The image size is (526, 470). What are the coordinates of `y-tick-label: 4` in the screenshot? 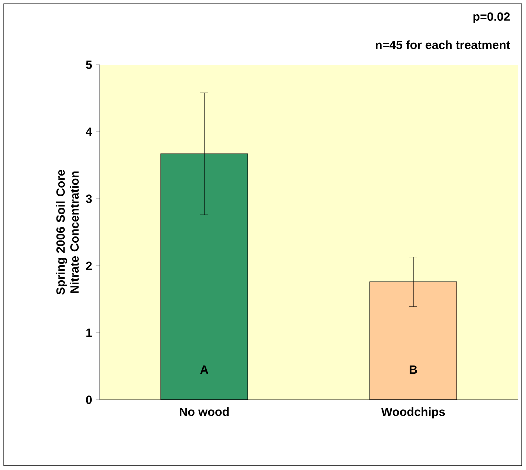 It's located at (89, 132).